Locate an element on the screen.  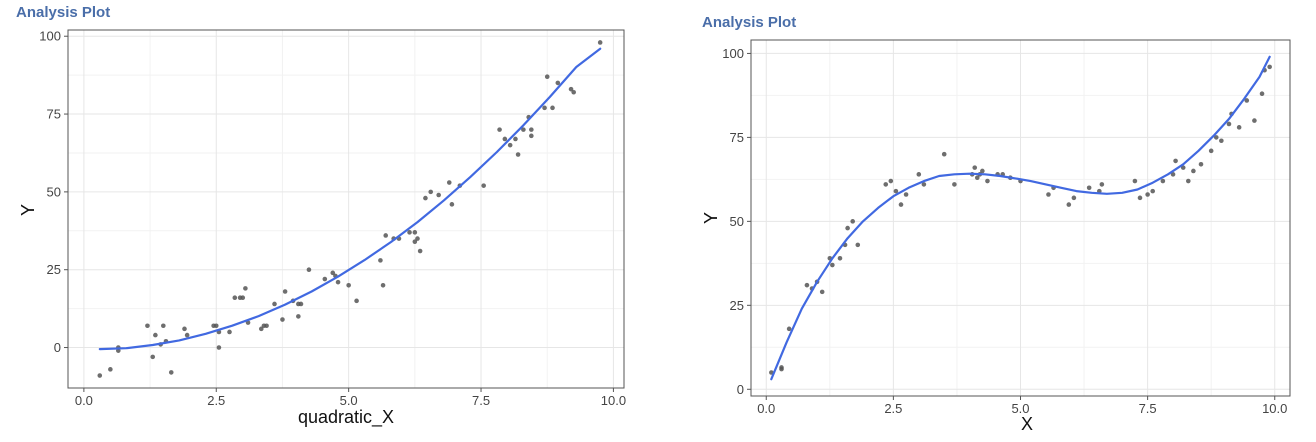
y-axis-title: Y is located at coordinates (711, 218).